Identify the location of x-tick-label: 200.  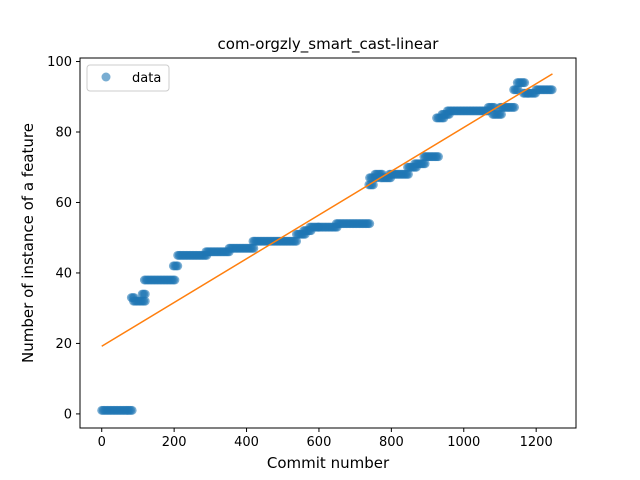
(174, 442).